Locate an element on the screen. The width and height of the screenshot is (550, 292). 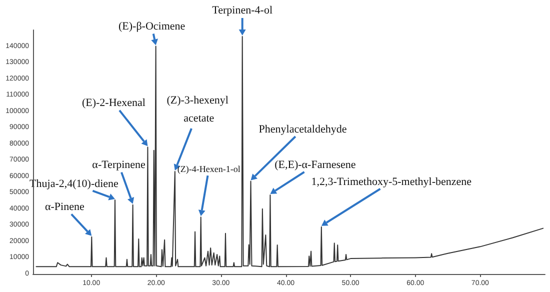
annotation: (Z)-3-hexenyl acetate is located at coordinates (199, 109).